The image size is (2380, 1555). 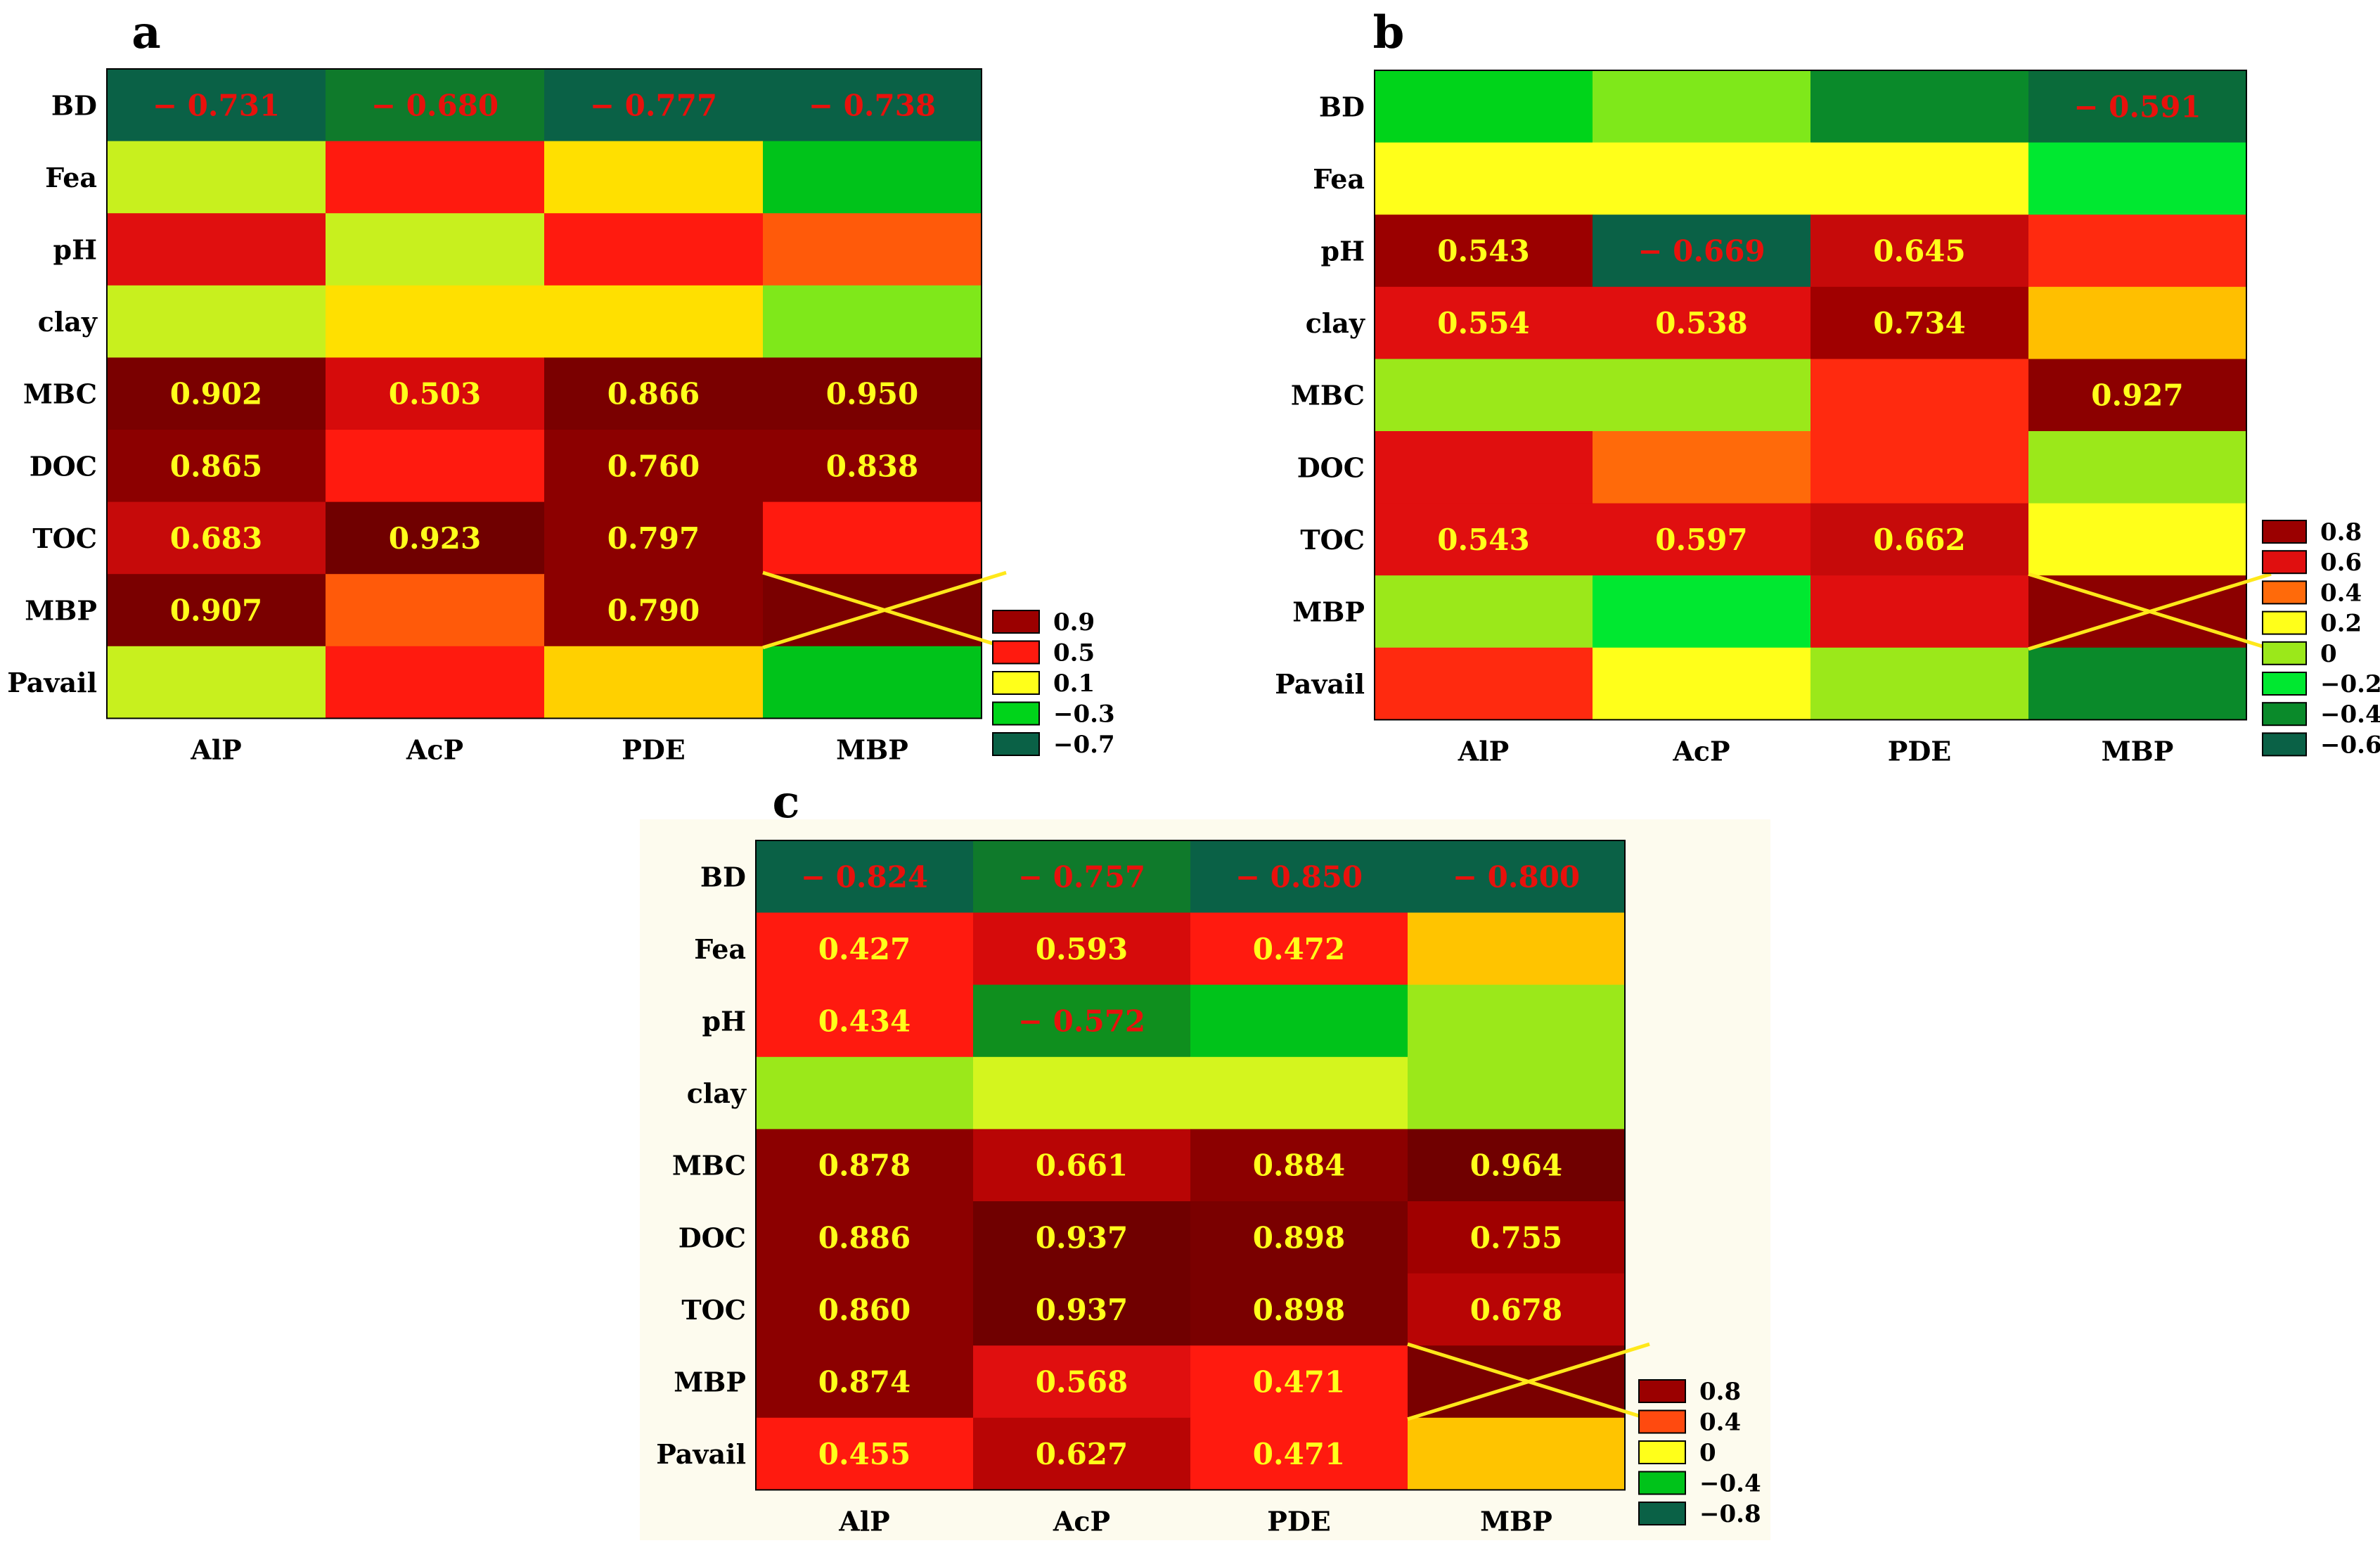 What do you see at coordinates (864, 1021) in the screenshot?
I see `cell-value-label: 0.434` at bounding box center [864, 1021].